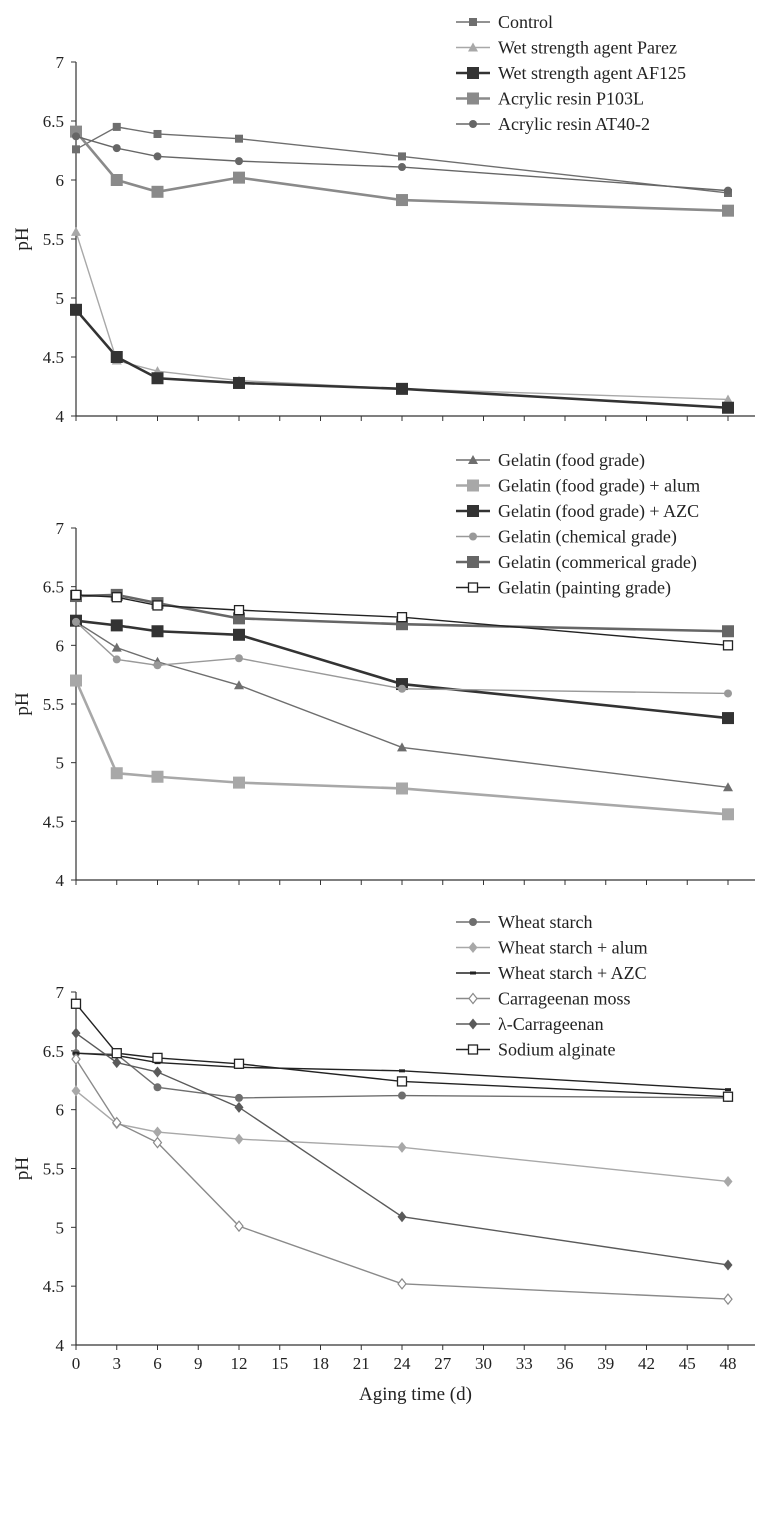 Image resolution: width=760 pixels, height=1521 pixels. Describe the element at coordinates (551, 1024) in the screenshot. I see `legend-label: λ-Carrageenan` at that location.